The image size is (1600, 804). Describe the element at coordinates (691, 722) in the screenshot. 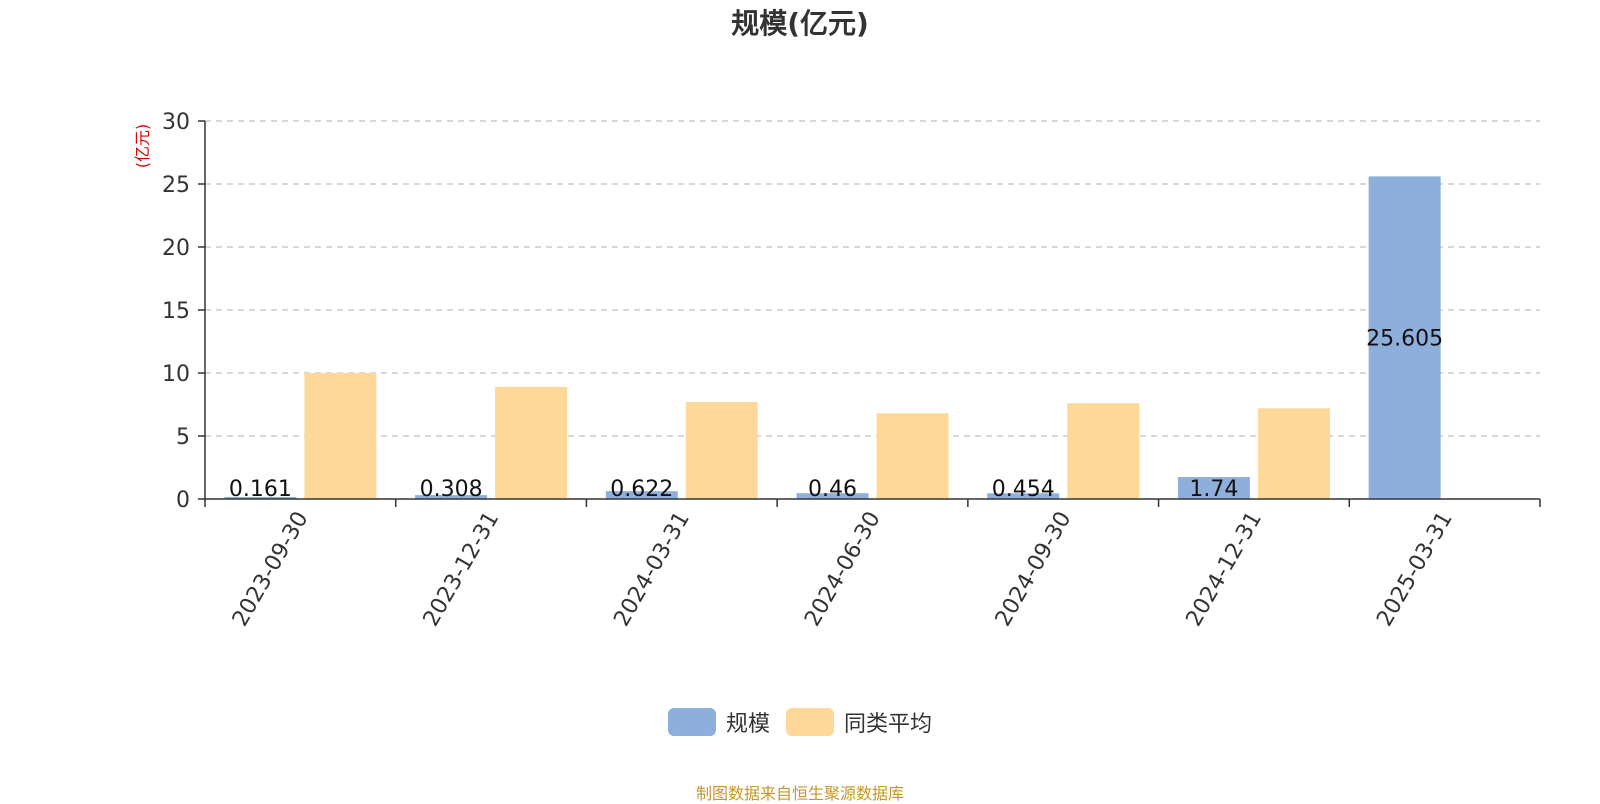

I see `legend-swatch-scale` at that location.